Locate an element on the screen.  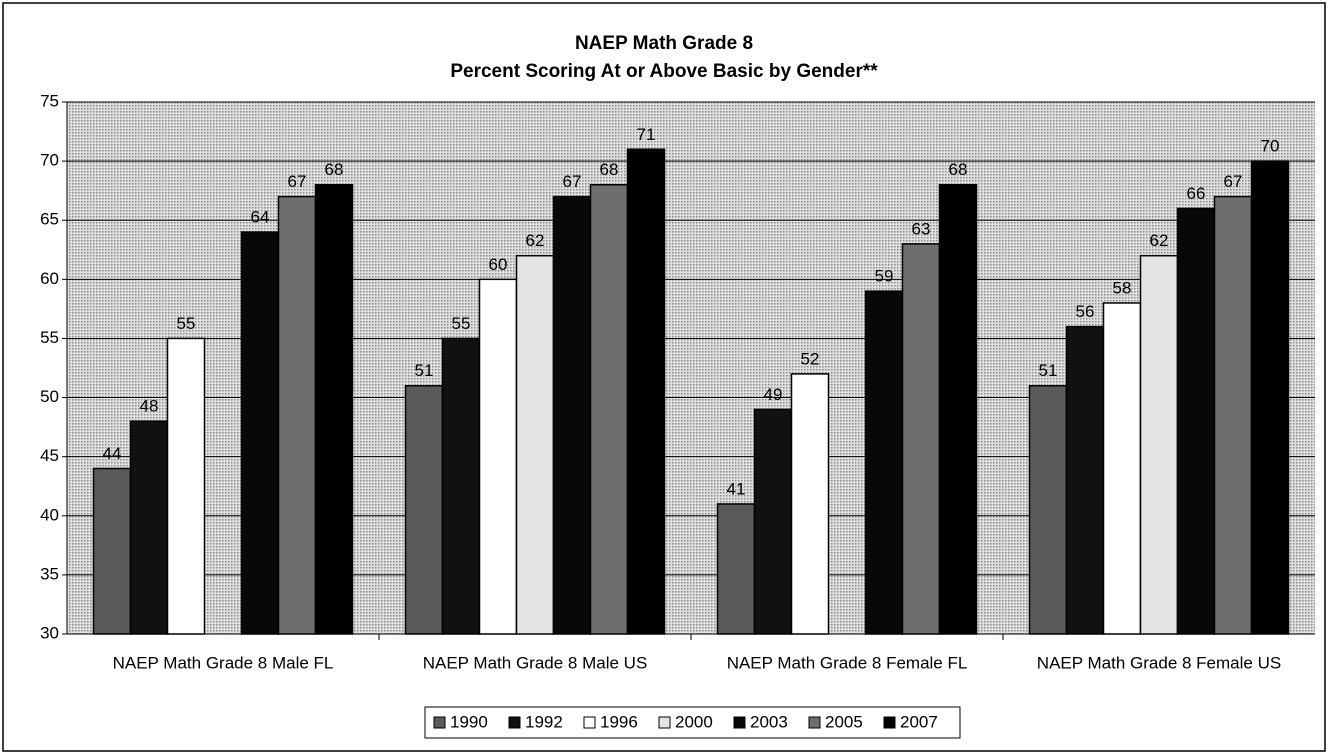
data-label: 41 is located at coordinates (736, 488).